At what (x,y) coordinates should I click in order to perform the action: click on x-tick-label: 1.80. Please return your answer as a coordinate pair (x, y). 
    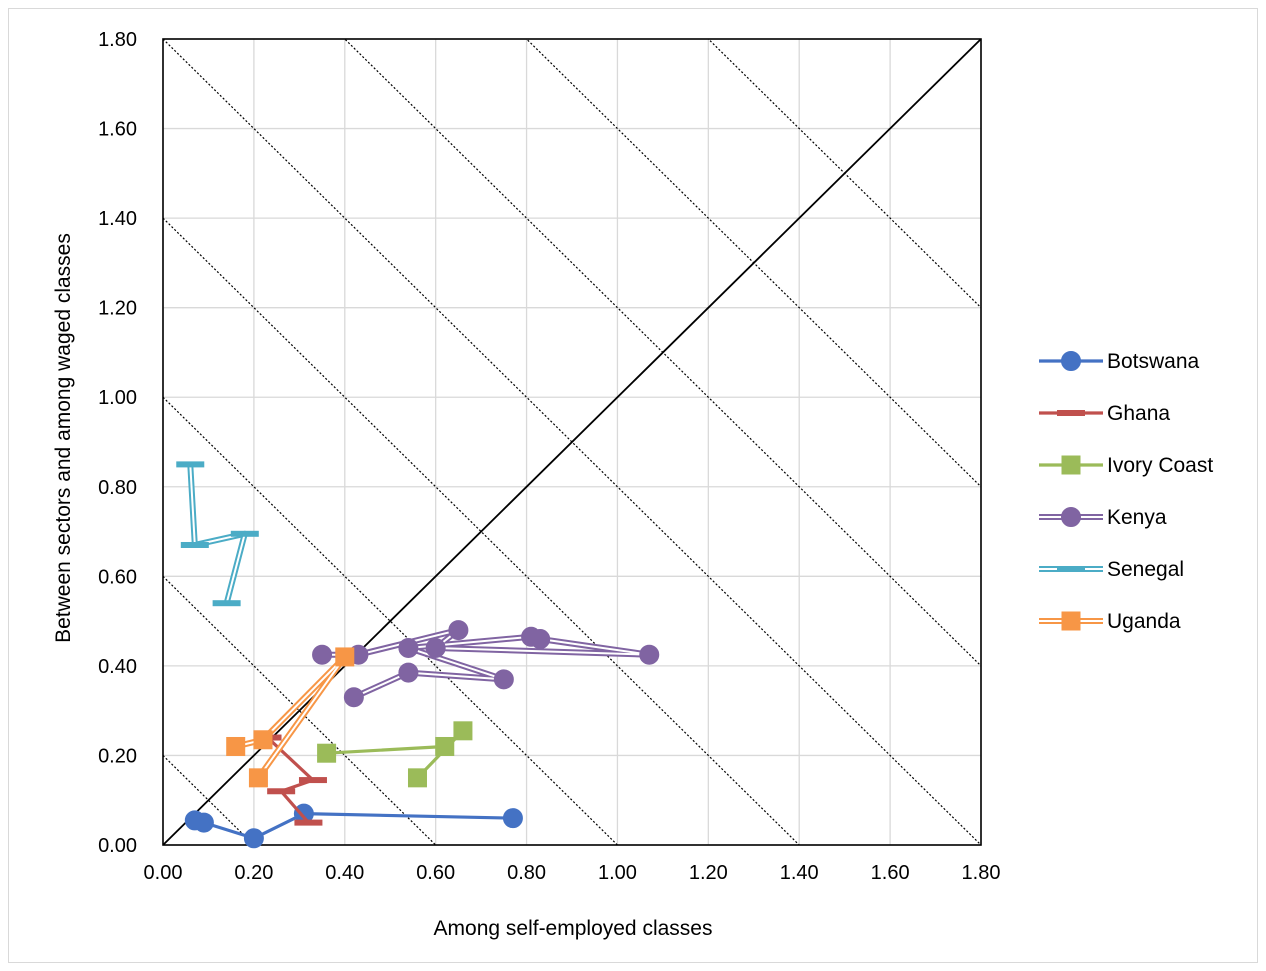
    Looking at the image, I should click on (981, 873).